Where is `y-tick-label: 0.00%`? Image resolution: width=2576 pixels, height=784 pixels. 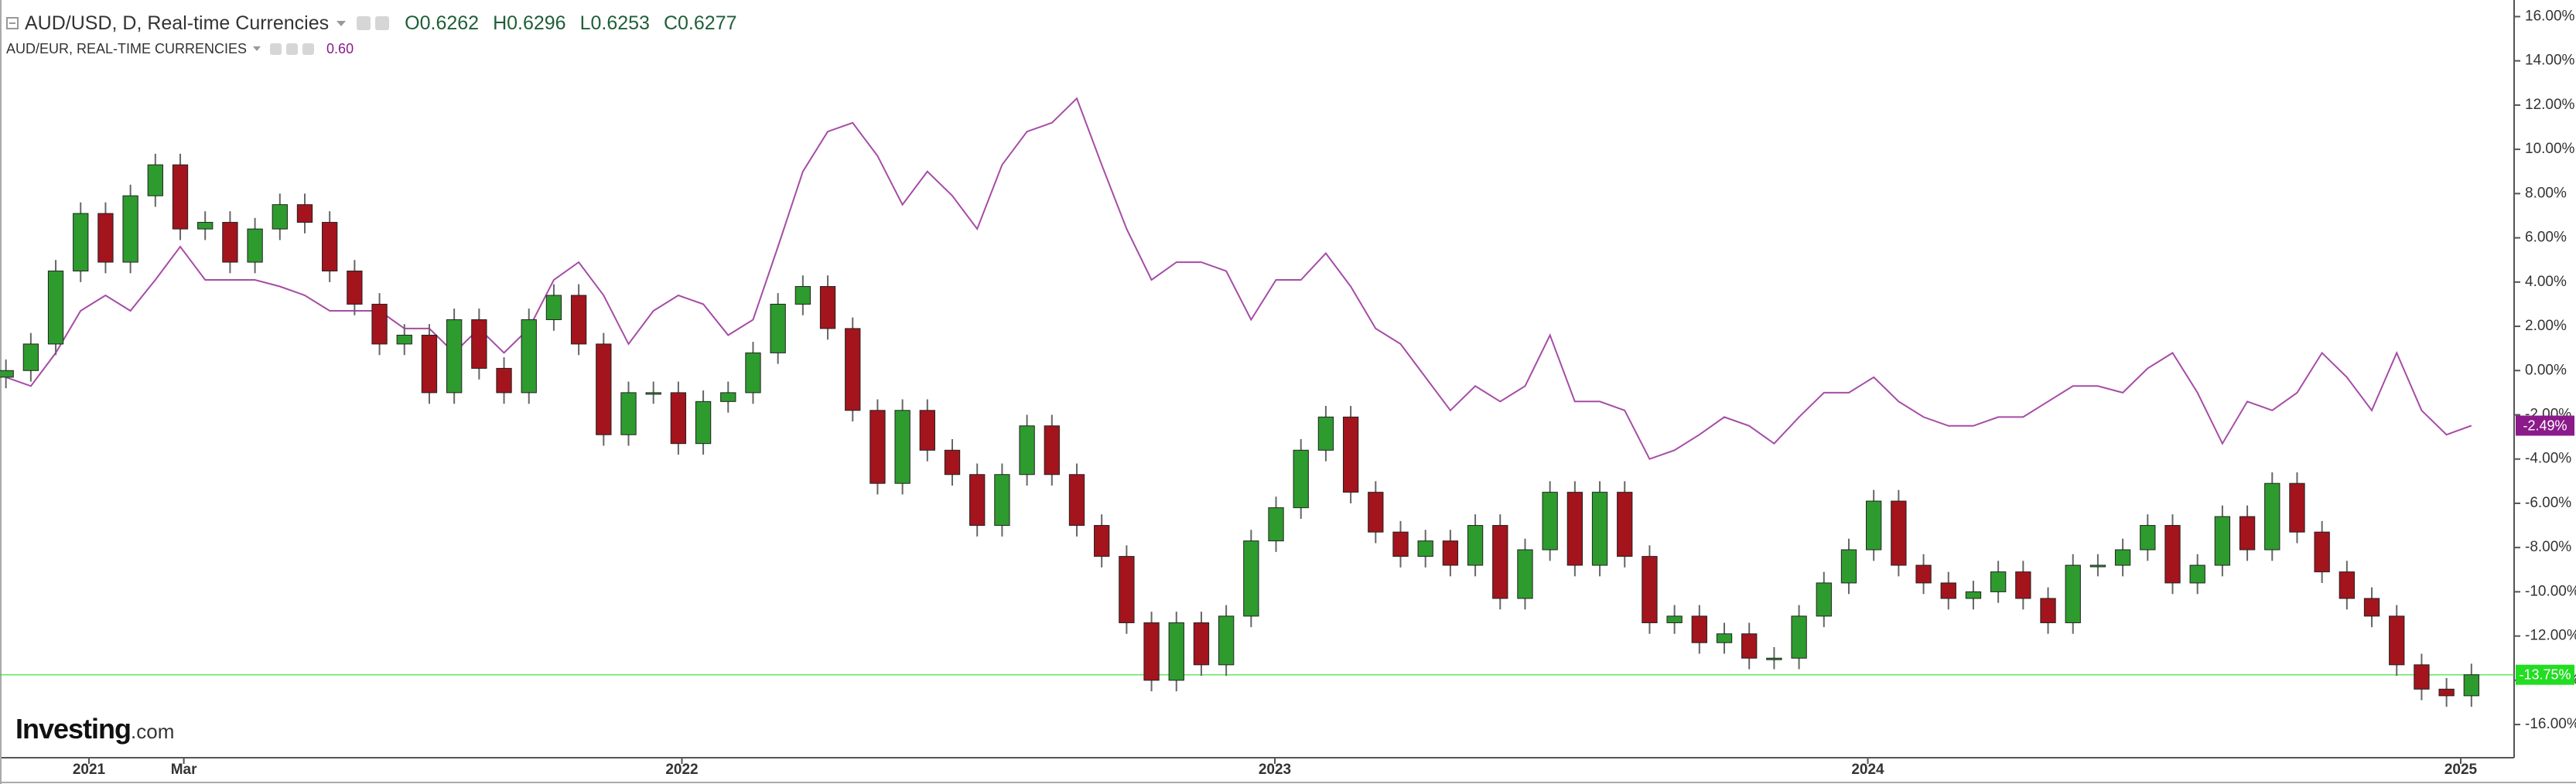
y-tick-label: 0.00% is located at coordinates (2546, 370).